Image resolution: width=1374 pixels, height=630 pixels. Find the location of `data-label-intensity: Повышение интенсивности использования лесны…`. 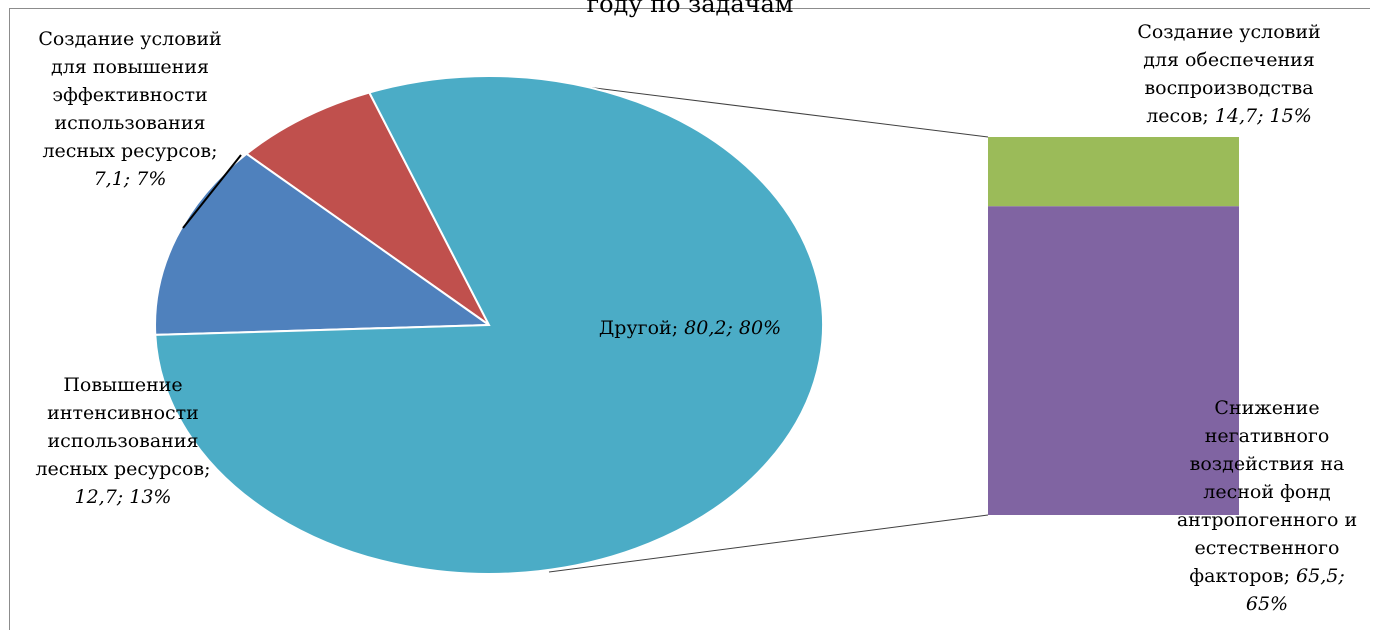

data-label-intensity: Повышение интенсивности использования лесны… is located at coordinates (122, 441).